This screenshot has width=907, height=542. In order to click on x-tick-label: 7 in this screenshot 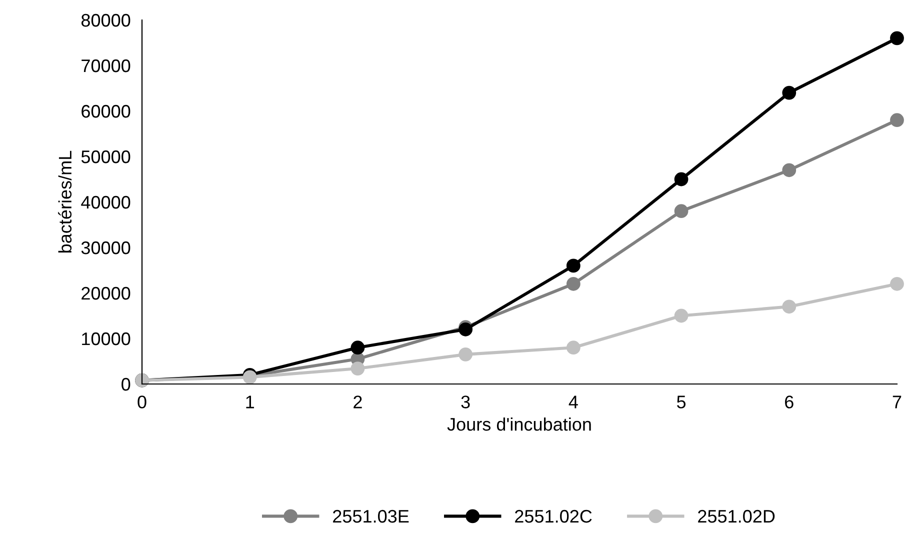, I will do `click(897, 402)`.